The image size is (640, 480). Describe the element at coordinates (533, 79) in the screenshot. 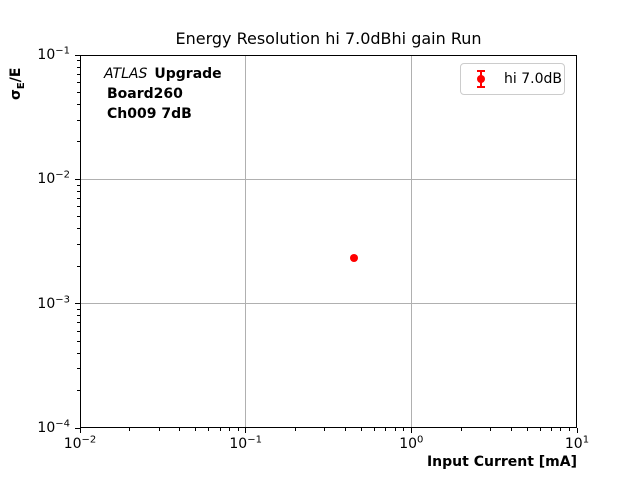

I see `legend-entry-label: hi 7.0dB` at that location.